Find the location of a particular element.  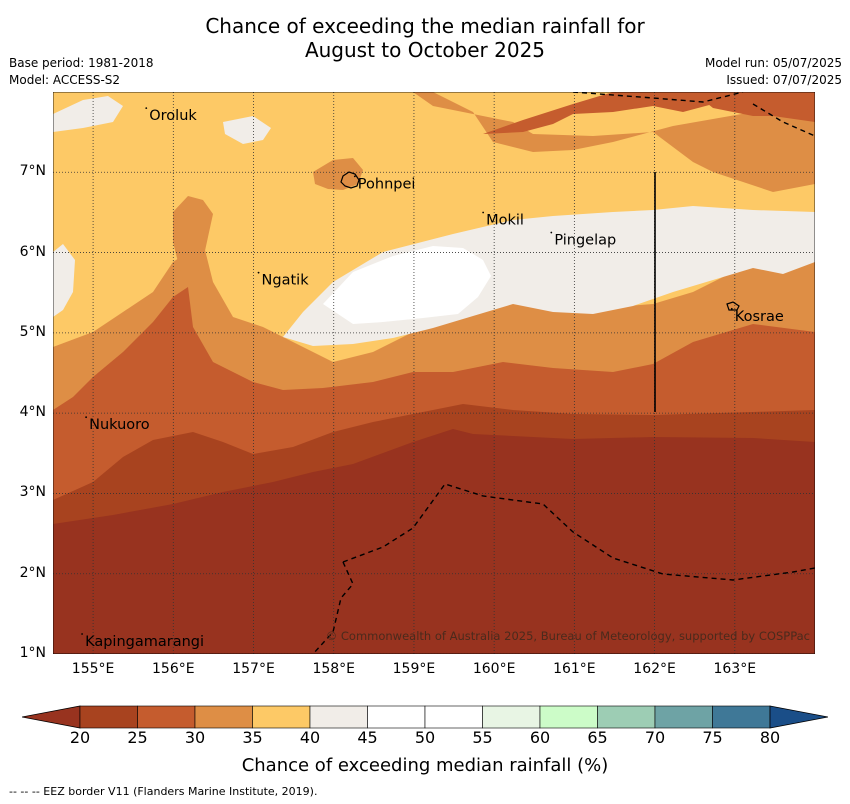

colorbar-label: 40 is located at coordinates (310, 737).